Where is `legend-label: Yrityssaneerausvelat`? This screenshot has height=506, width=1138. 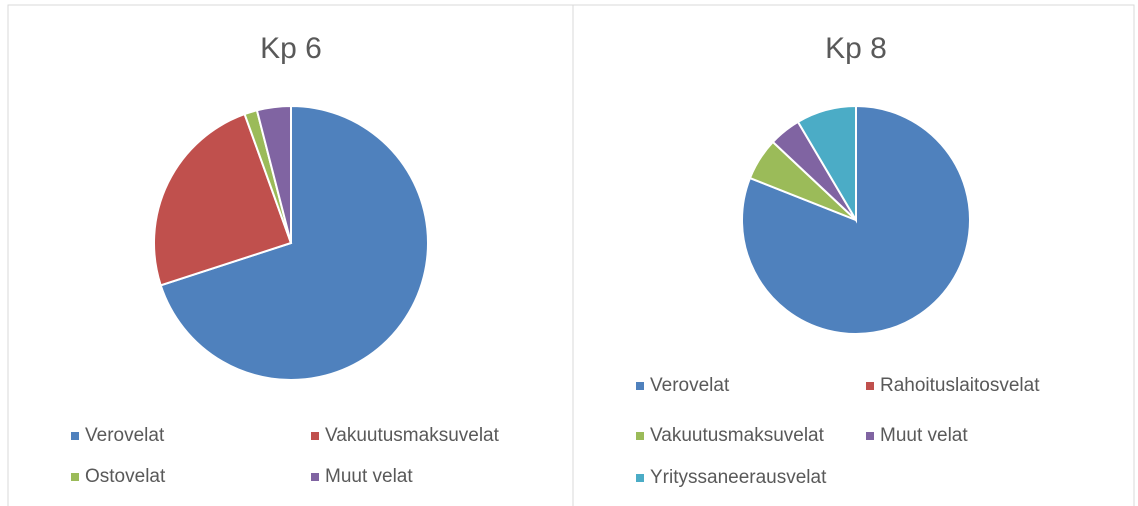
legend-label: Yrityssaneerausvelat is located at coordinates (738, 477).